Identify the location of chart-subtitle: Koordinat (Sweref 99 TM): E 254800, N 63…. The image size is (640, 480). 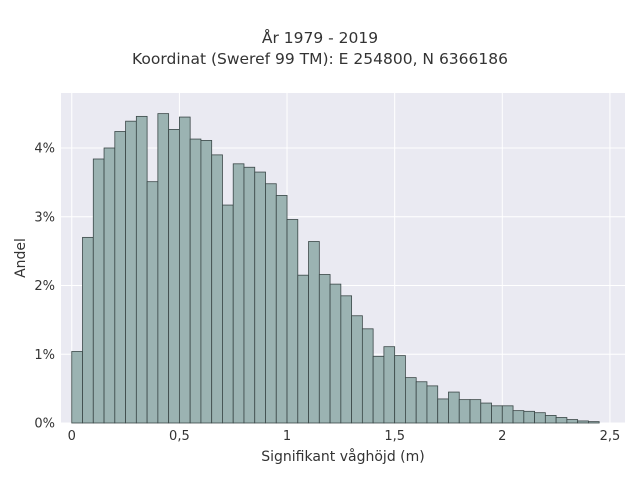
(320, 59).